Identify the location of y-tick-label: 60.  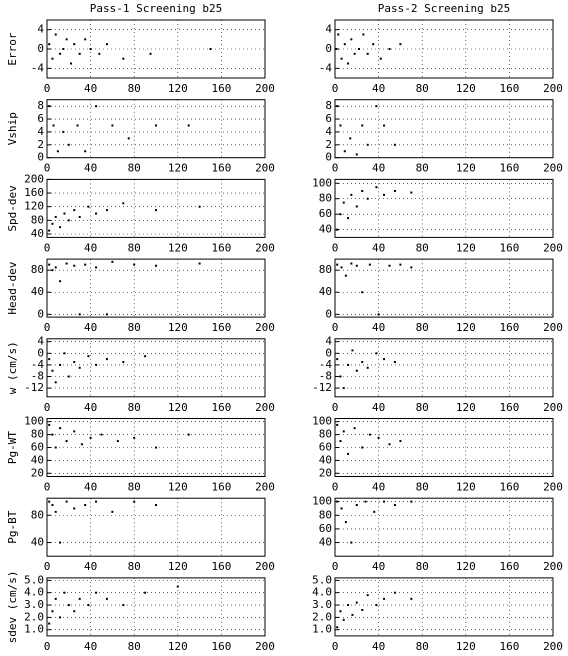
(325, 213).